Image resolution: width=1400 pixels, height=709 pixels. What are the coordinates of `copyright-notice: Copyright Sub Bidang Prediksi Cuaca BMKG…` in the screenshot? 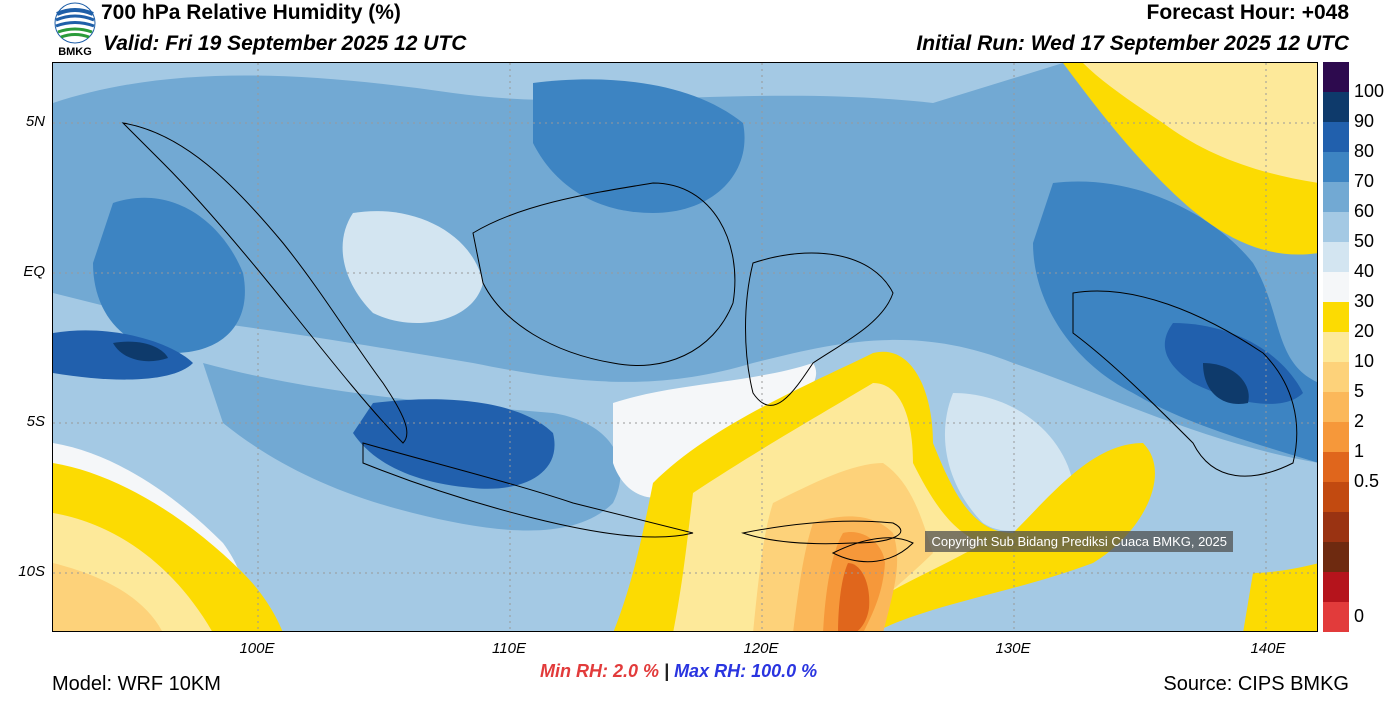 It's located at (1079, 541).